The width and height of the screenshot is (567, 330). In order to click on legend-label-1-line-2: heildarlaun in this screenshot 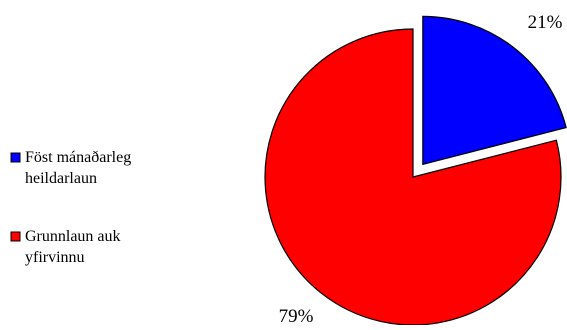, I will do `click(61, 178)`.